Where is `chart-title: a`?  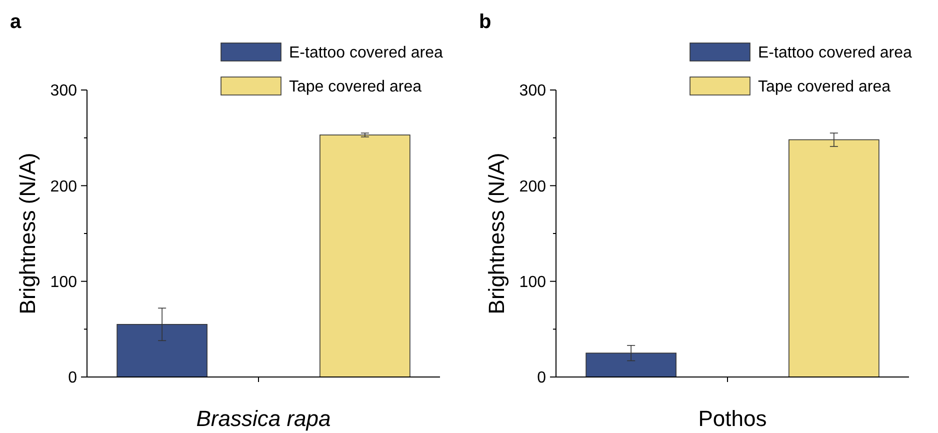
chart-title: a is located at coordinates (16, 22).